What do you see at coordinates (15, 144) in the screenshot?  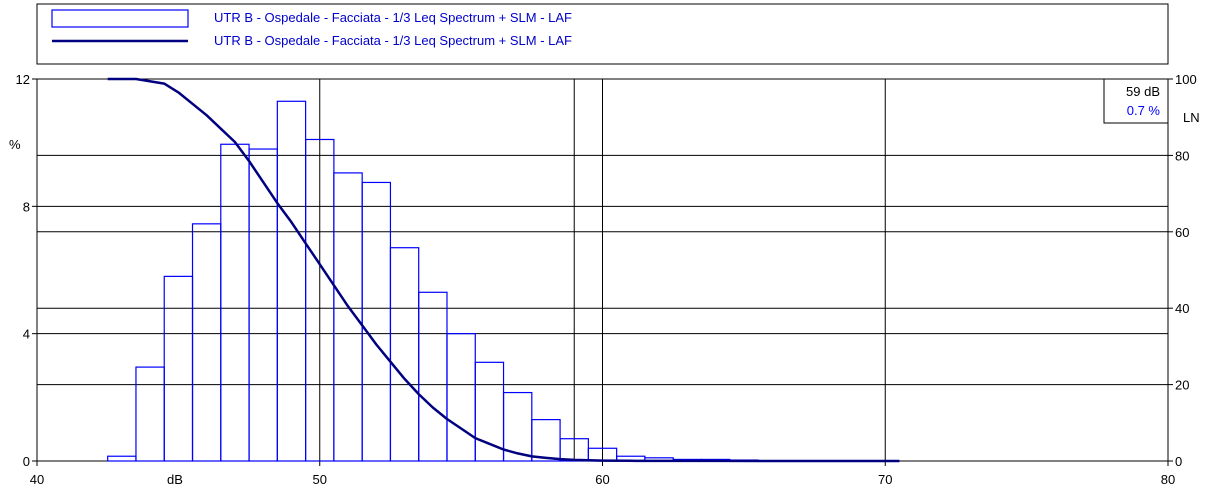 I see `y-axis-label: %` at bounding box center [15, 144].